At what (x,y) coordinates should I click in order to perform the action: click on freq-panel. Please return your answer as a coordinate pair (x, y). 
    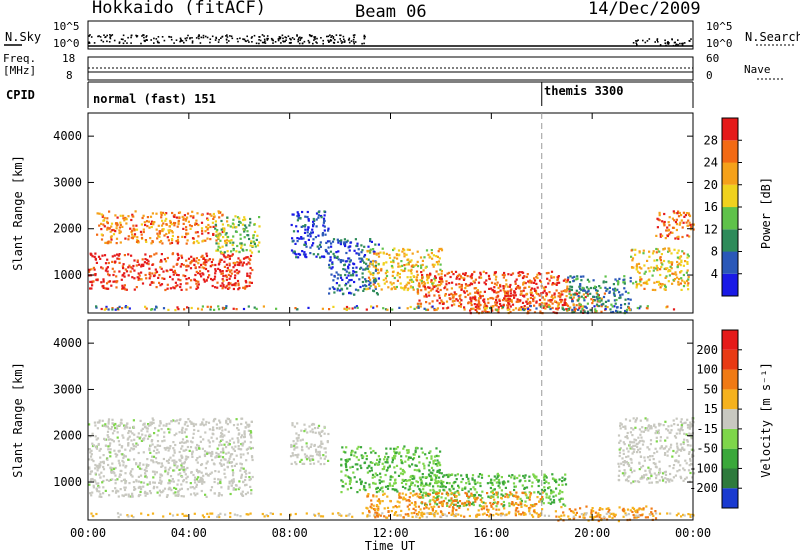
    Looking at the image, I should click on (436, 68).